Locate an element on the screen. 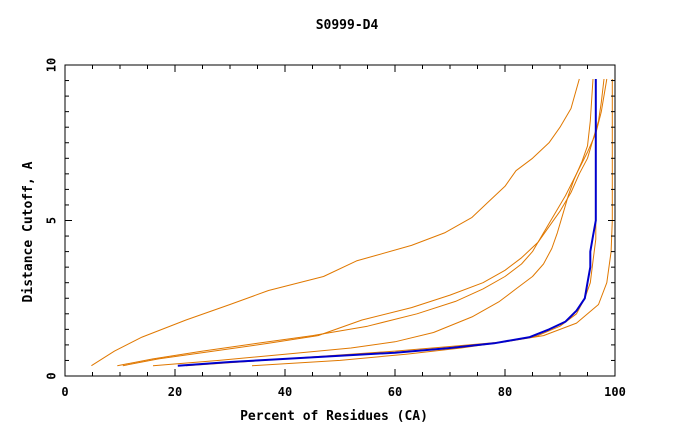  y-tick-label: 10 is located at coordinates (52, 65).